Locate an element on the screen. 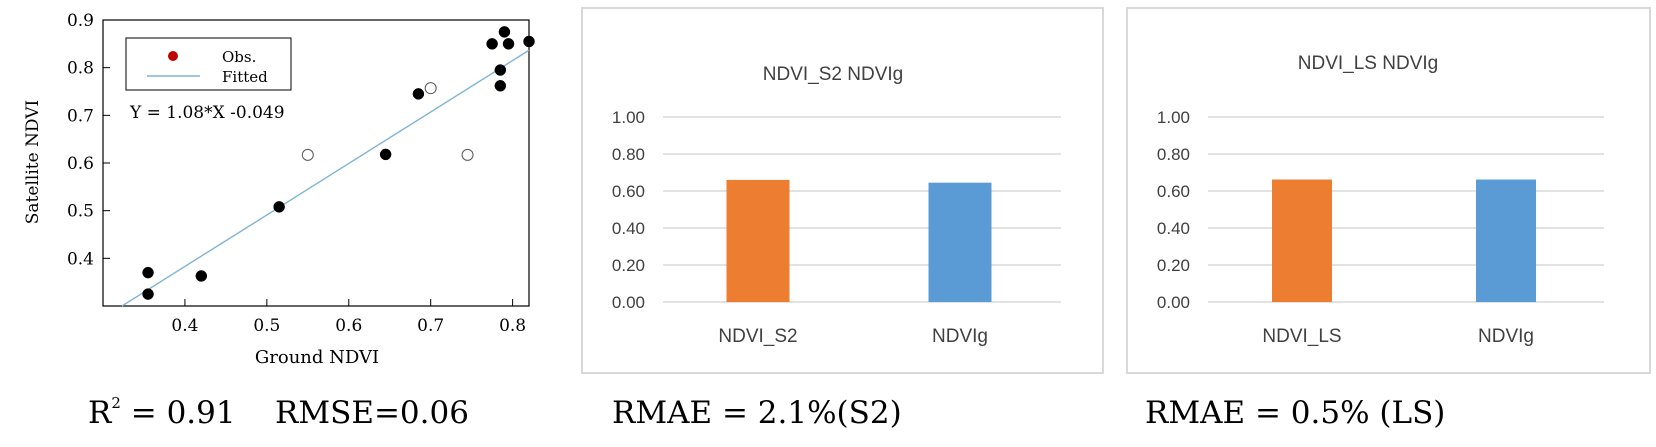 The image size is (1656, 447). y-tick-label: 0.6 is located at coordinates (80, 164).